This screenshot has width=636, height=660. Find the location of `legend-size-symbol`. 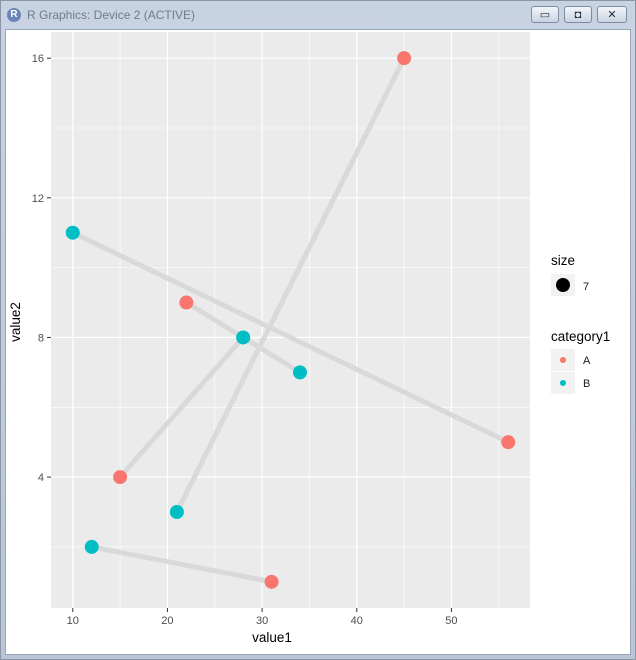

legend-size-symbol is located at coordinates (563, 285).